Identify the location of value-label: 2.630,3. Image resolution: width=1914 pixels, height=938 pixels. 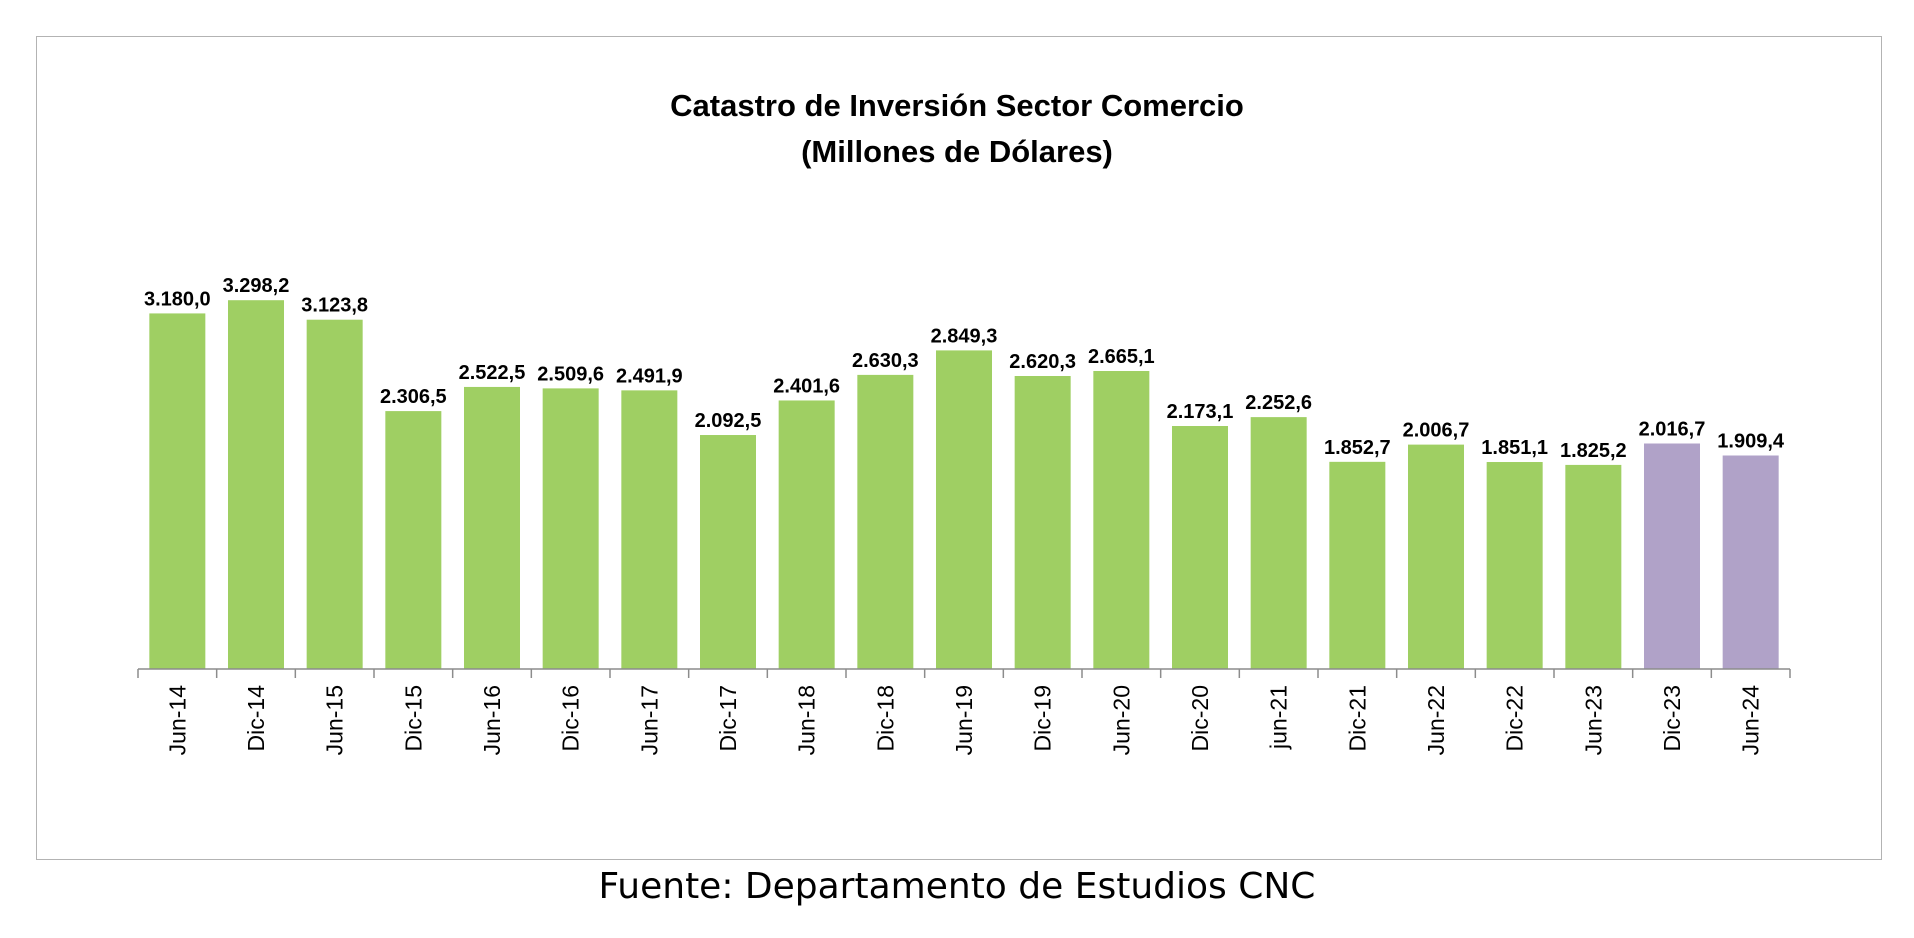
(885, 361).